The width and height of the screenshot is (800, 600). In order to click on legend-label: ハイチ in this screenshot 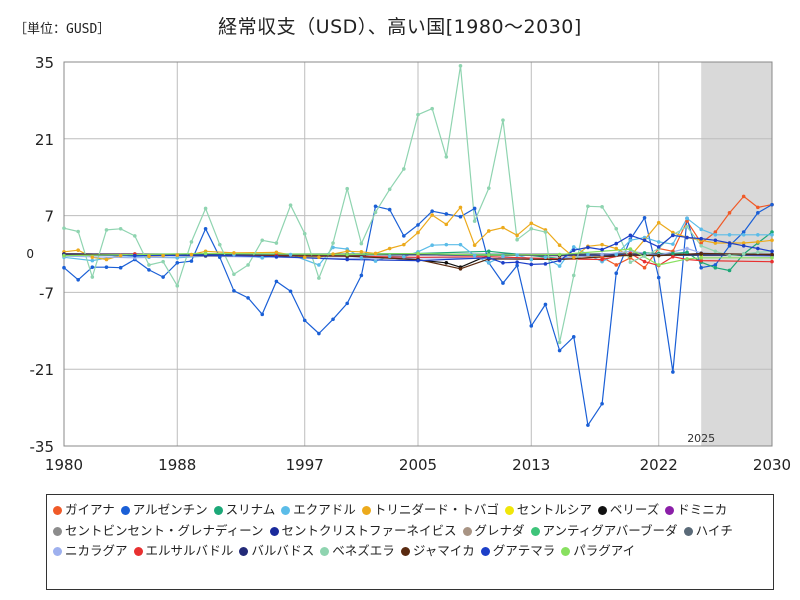, I will do `click(714, 530)`.